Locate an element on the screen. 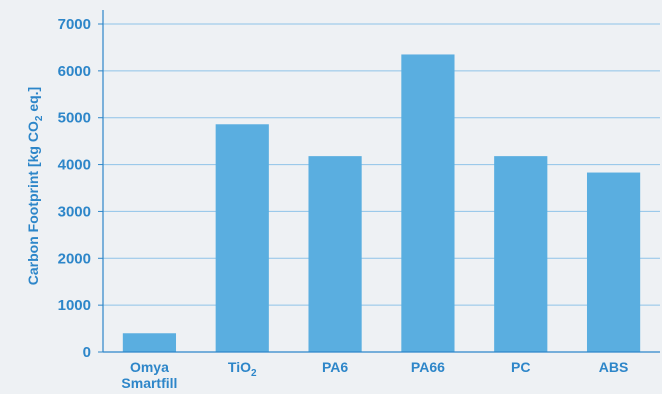 The height and width of the screenshot is (394, 662). y-tick-label: 5000 is located at coordinates (74, 118).